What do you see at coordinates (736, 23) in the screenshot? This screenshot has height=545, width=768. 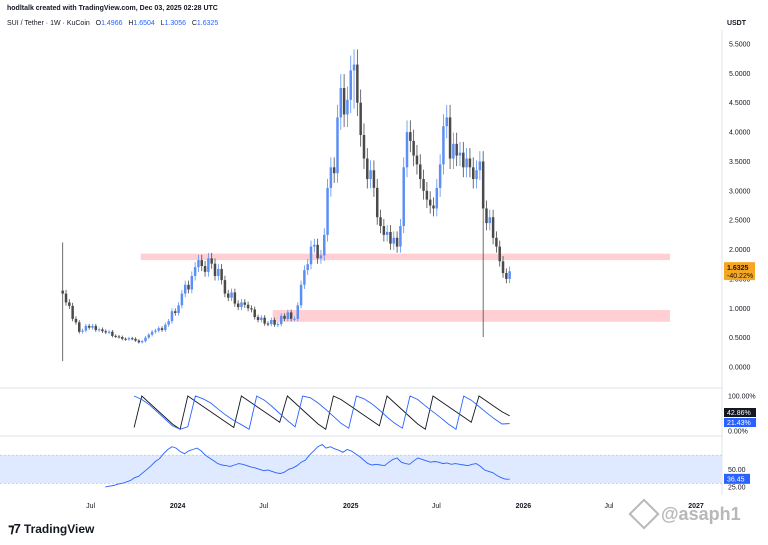 I see `currency-unit: USDT` at bounding box center [736, 23].